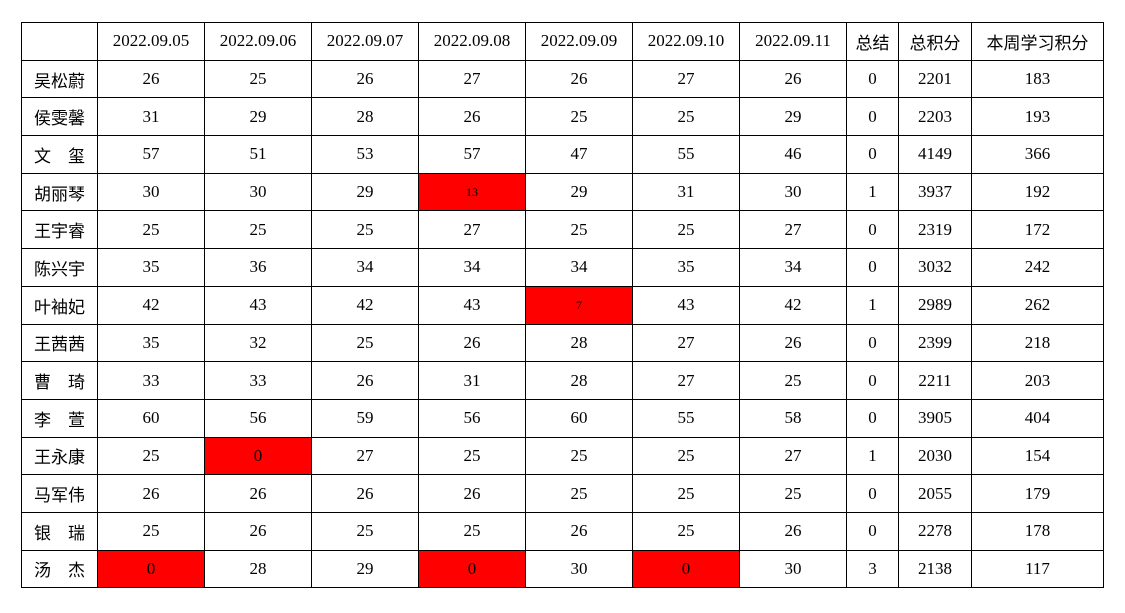 This screenshot has width=1125, height=613. What do you see at coordinates (793, 305) in the screenshot?
I see `day-score-cell: 42` at bounding box center [793, 305].